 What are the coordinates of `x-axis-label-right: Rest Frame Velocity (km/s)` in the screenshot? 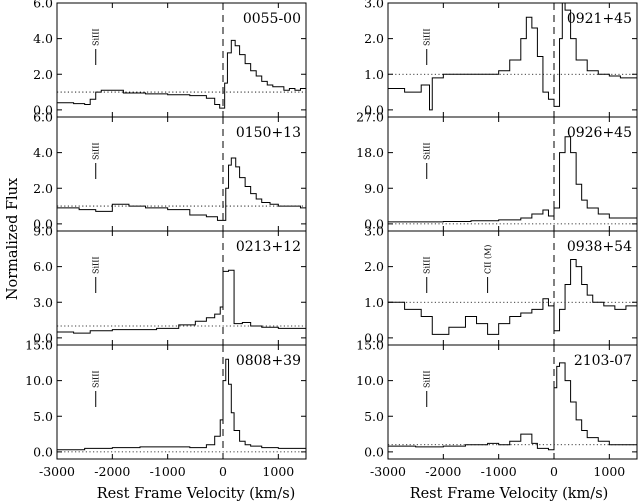 It's located at (509, 494).